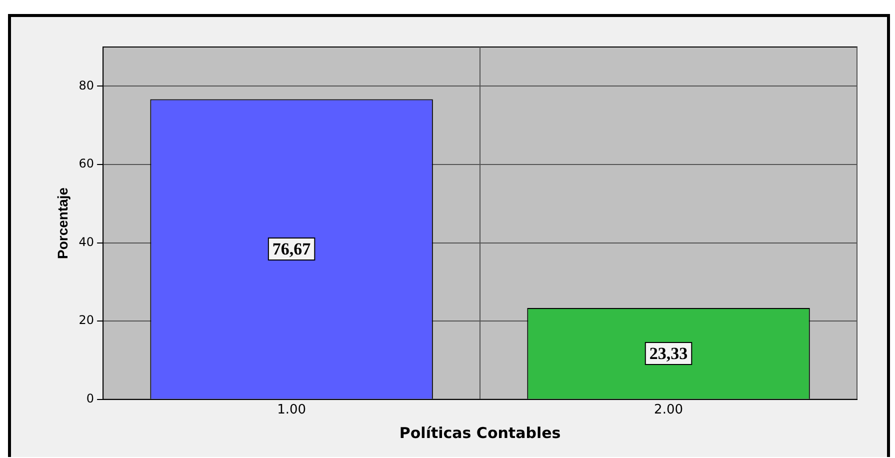 This screenshot has width=895, height=458. I want to click on x-tick-label: 2.00, so click(668, 410).